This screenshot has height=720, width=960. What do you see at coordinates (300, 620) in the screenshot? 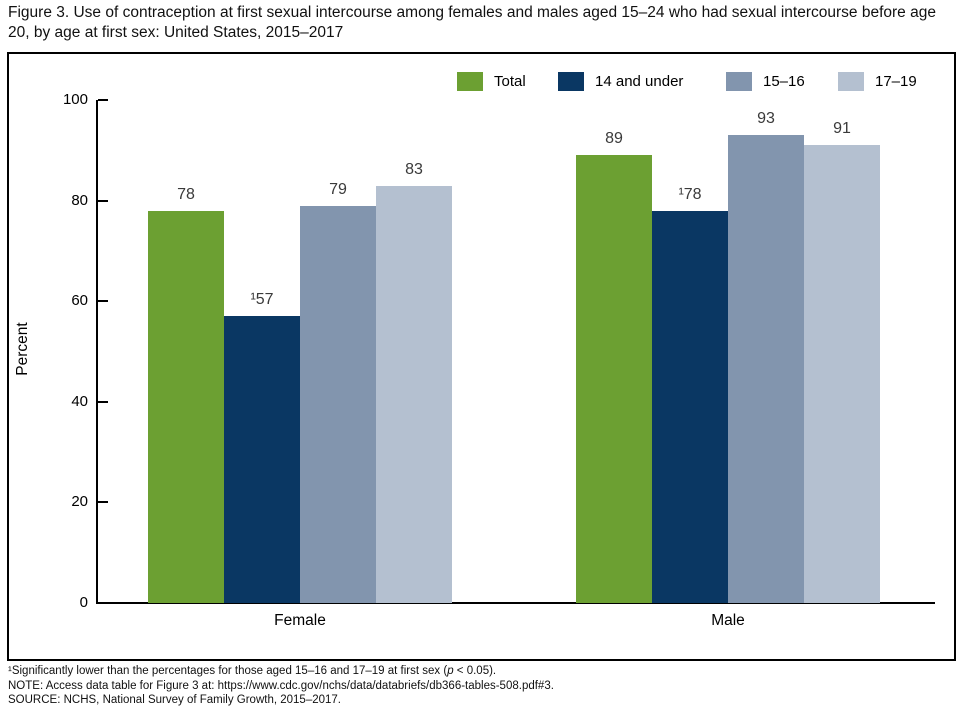
I see `category-label-female: Female` at bounding box center [300, 620].